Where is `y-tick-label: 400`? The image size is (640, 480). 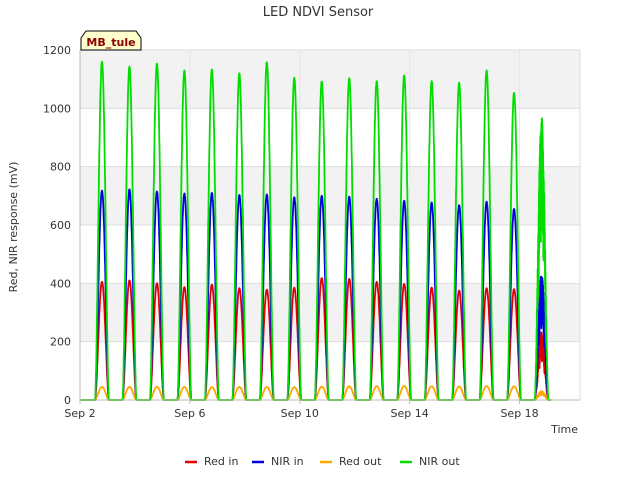
y-tick-label: 400 is located at coordinates (60, 283).